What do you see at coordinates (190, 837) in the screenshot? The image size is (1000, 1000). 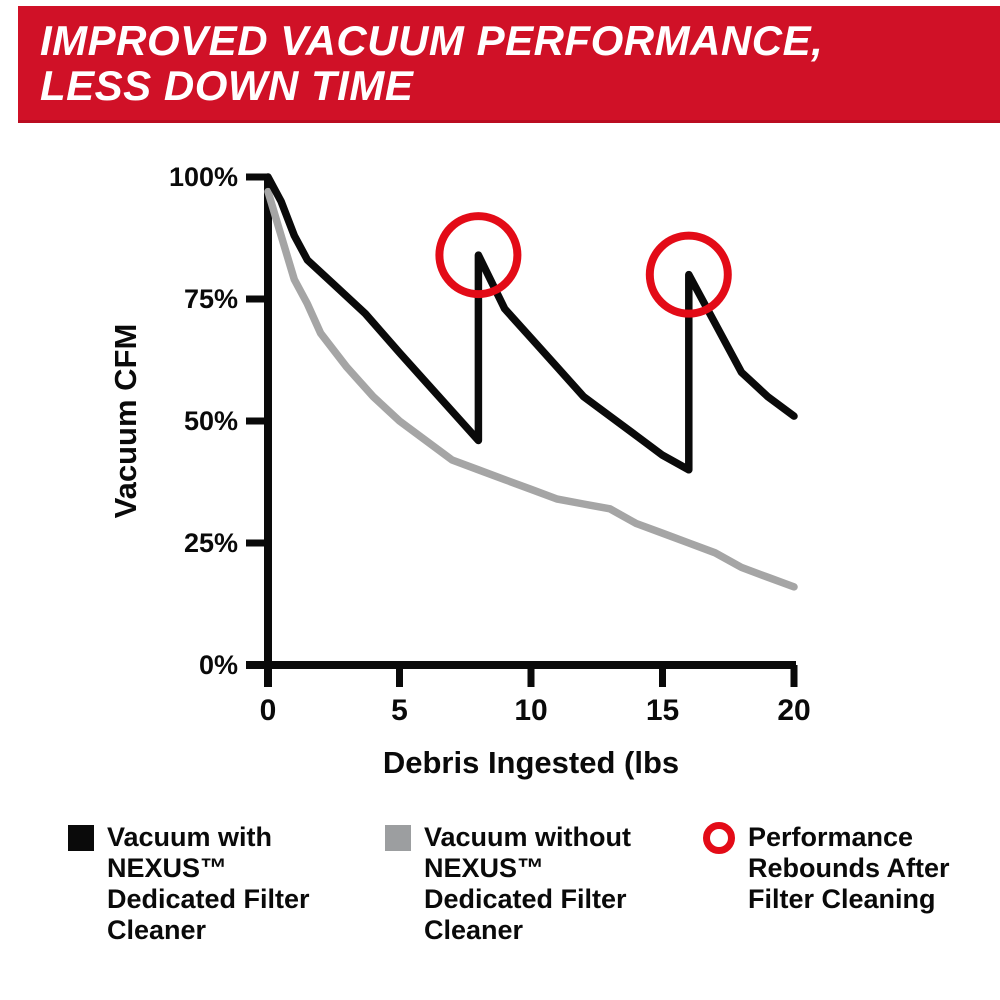 I see `legend-line: Vacuum with` at bounding box center [190, 837].